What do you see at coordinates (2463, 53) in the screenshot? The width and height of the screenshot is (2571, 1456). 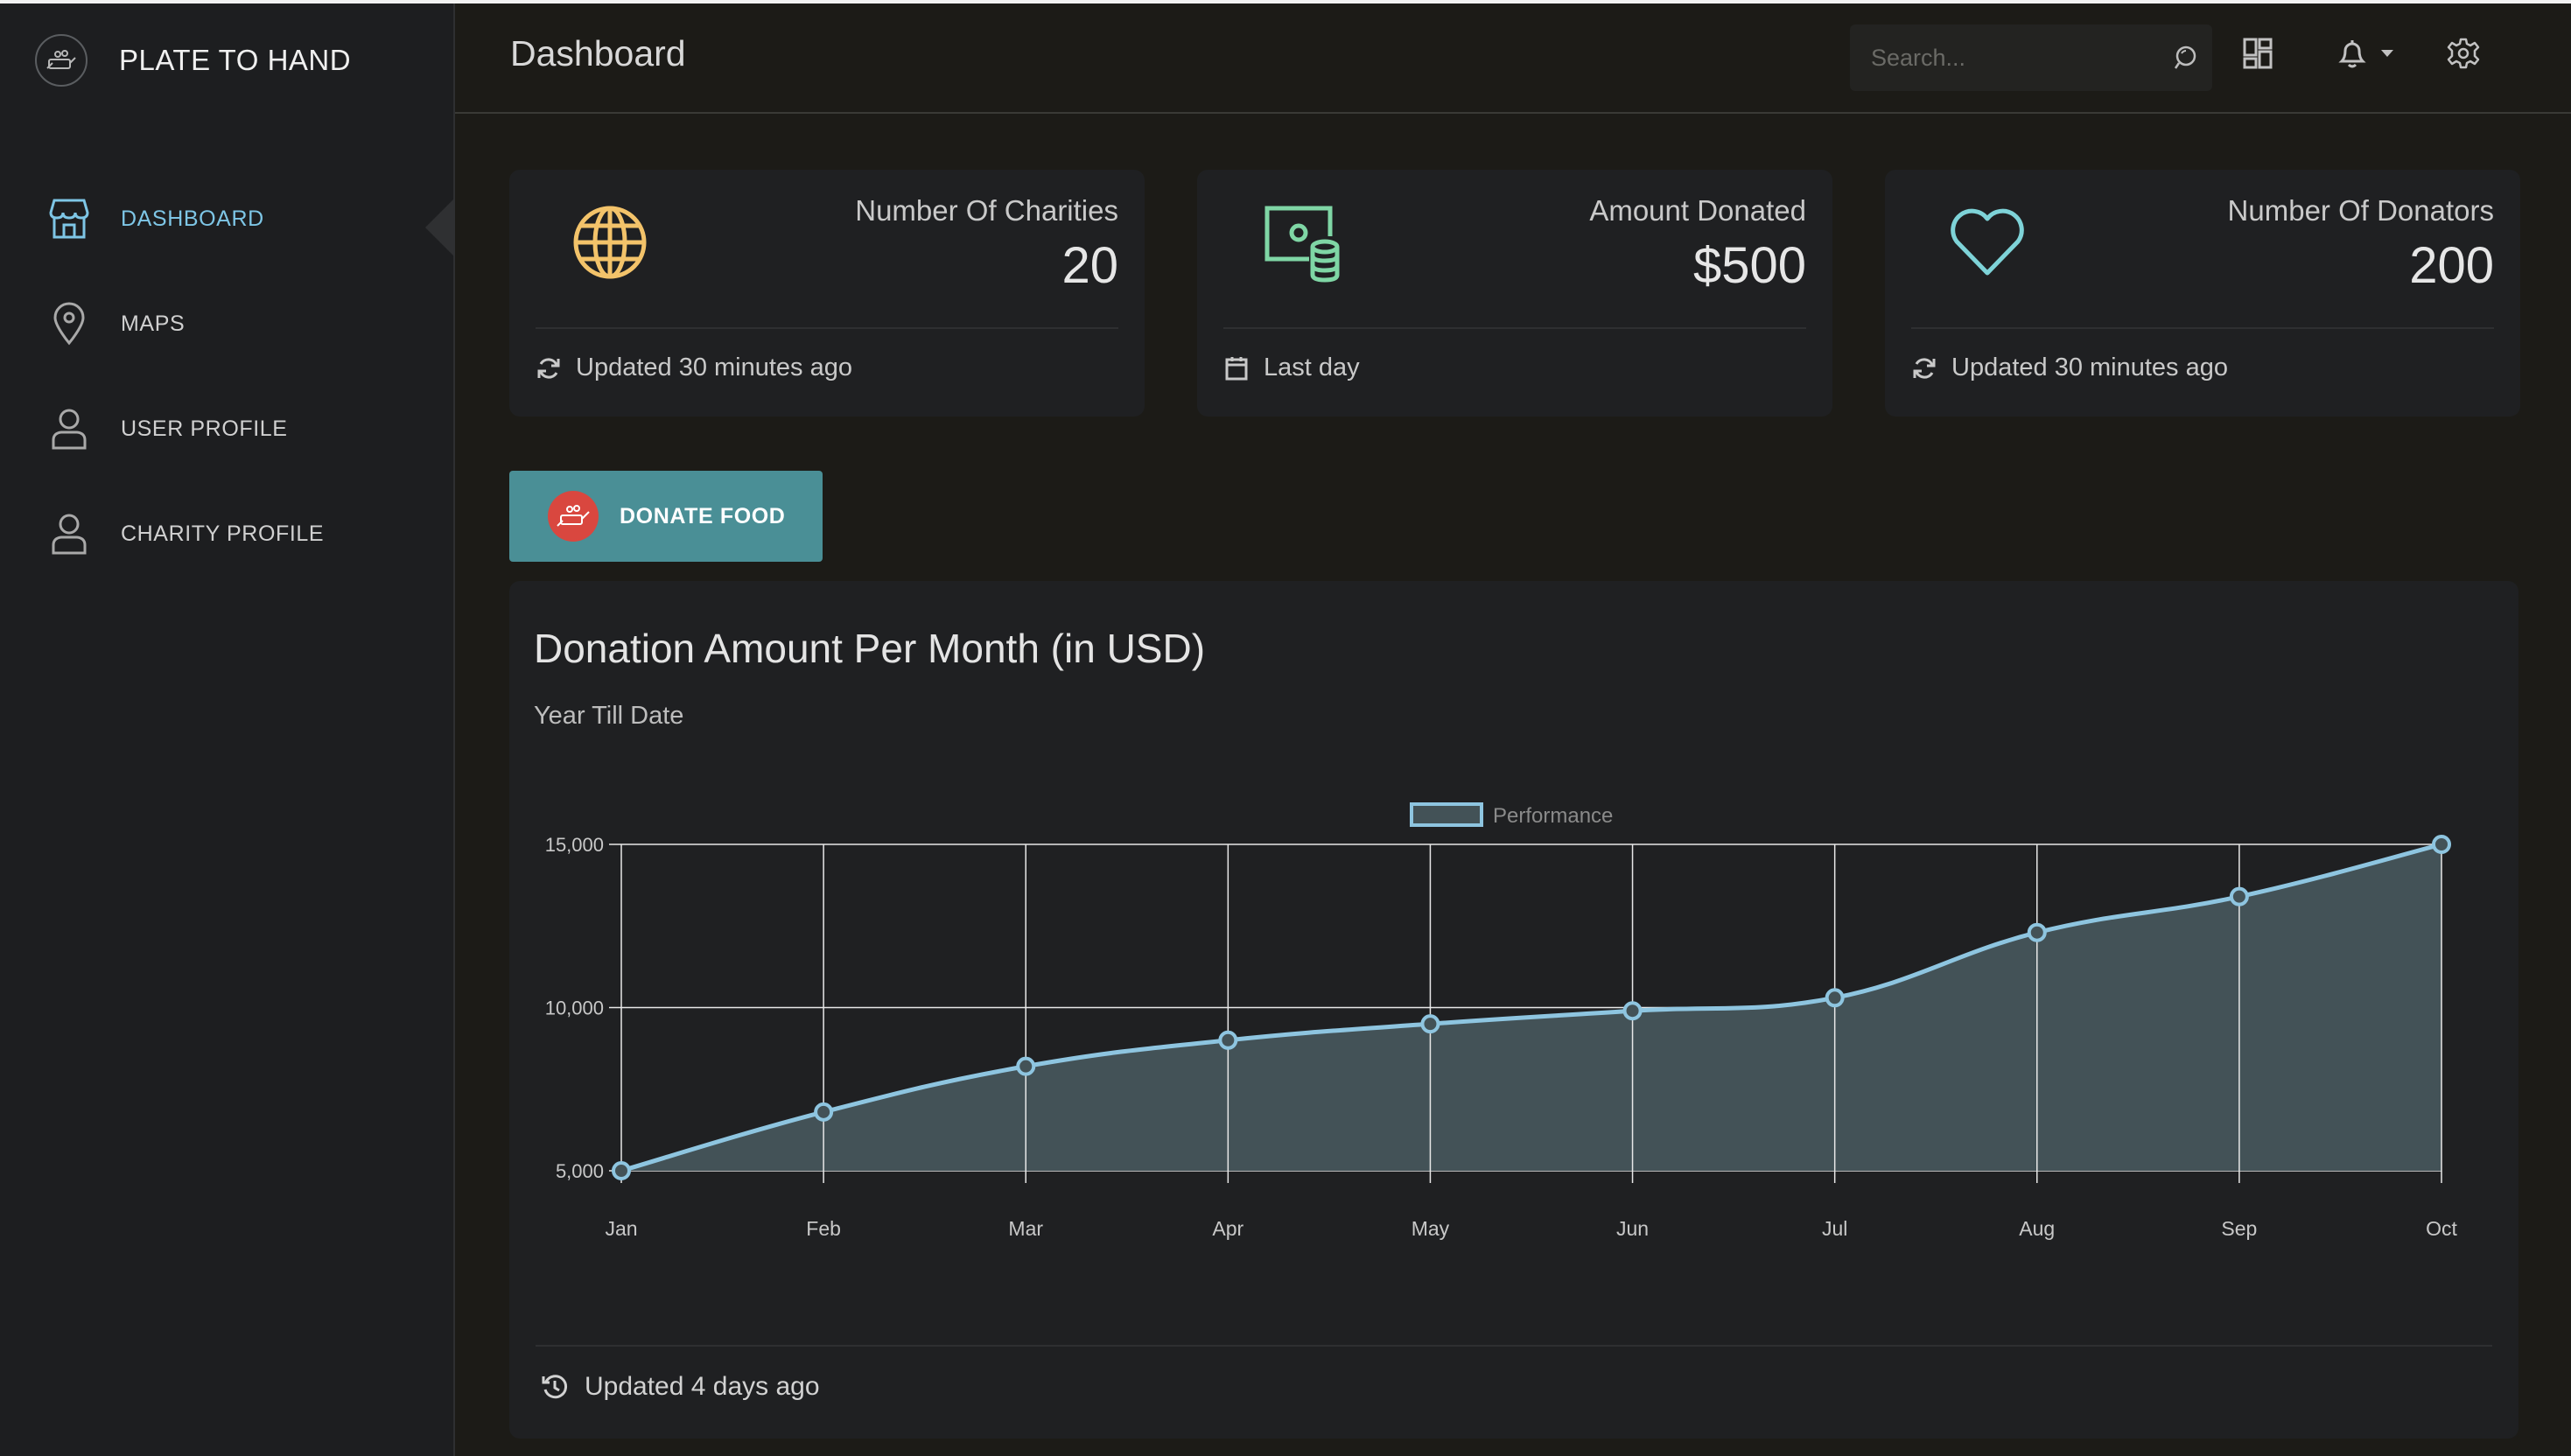 I see `gear-icon` at bounding box center [2463, 53].